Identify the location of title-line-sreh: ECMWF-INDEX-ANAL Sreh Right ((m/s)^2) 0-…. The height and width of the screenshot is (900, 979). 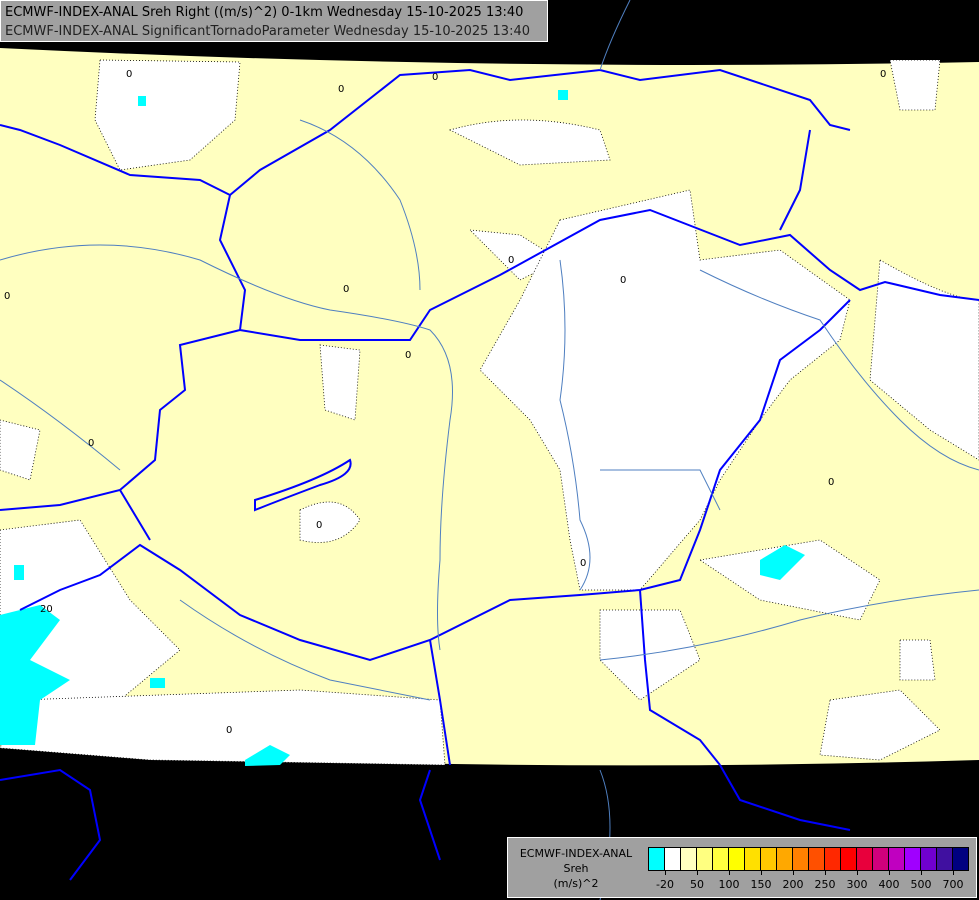
(264, 12).